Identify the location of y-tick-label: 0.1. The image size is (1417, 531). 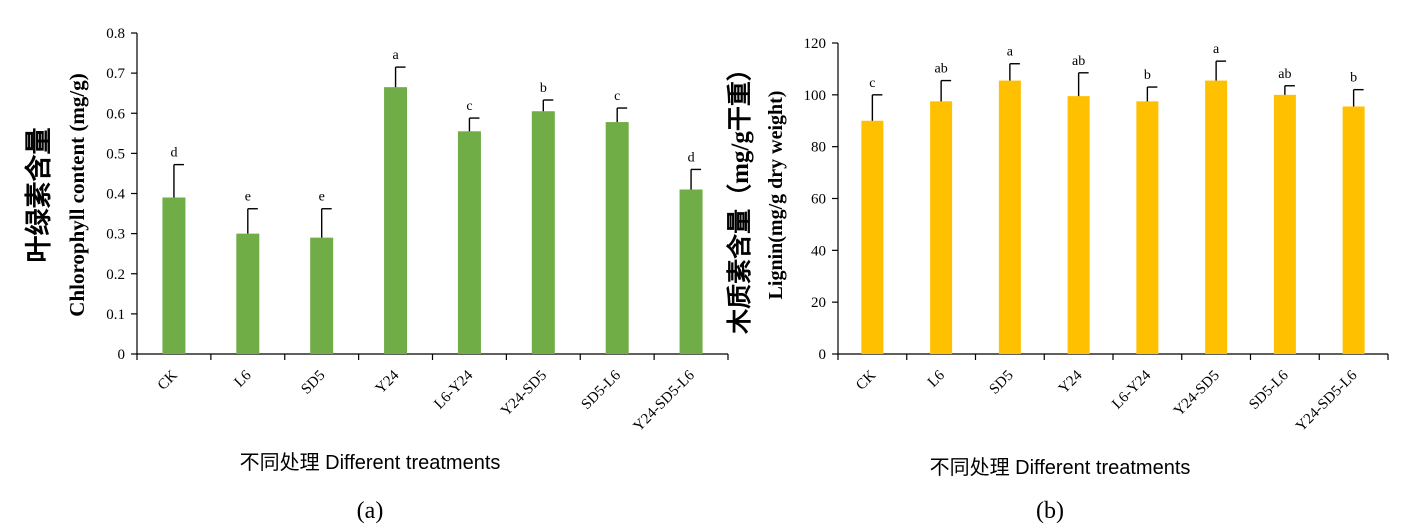
(115, 315).